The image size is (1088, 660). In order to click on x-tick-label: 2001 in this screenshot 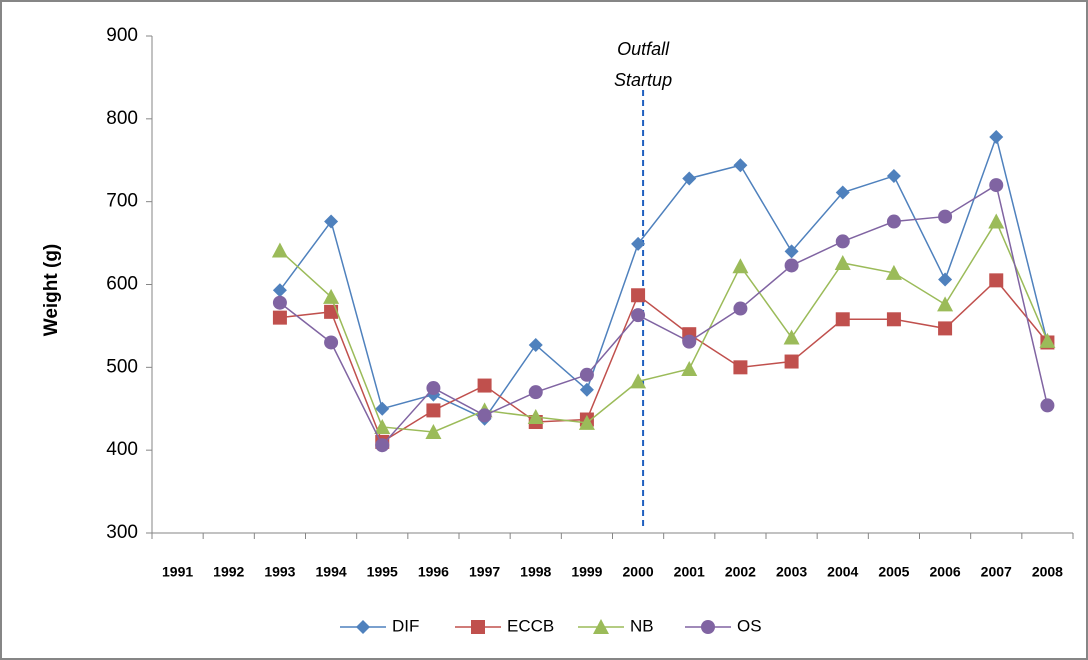, I will do `click(689, 572)`.